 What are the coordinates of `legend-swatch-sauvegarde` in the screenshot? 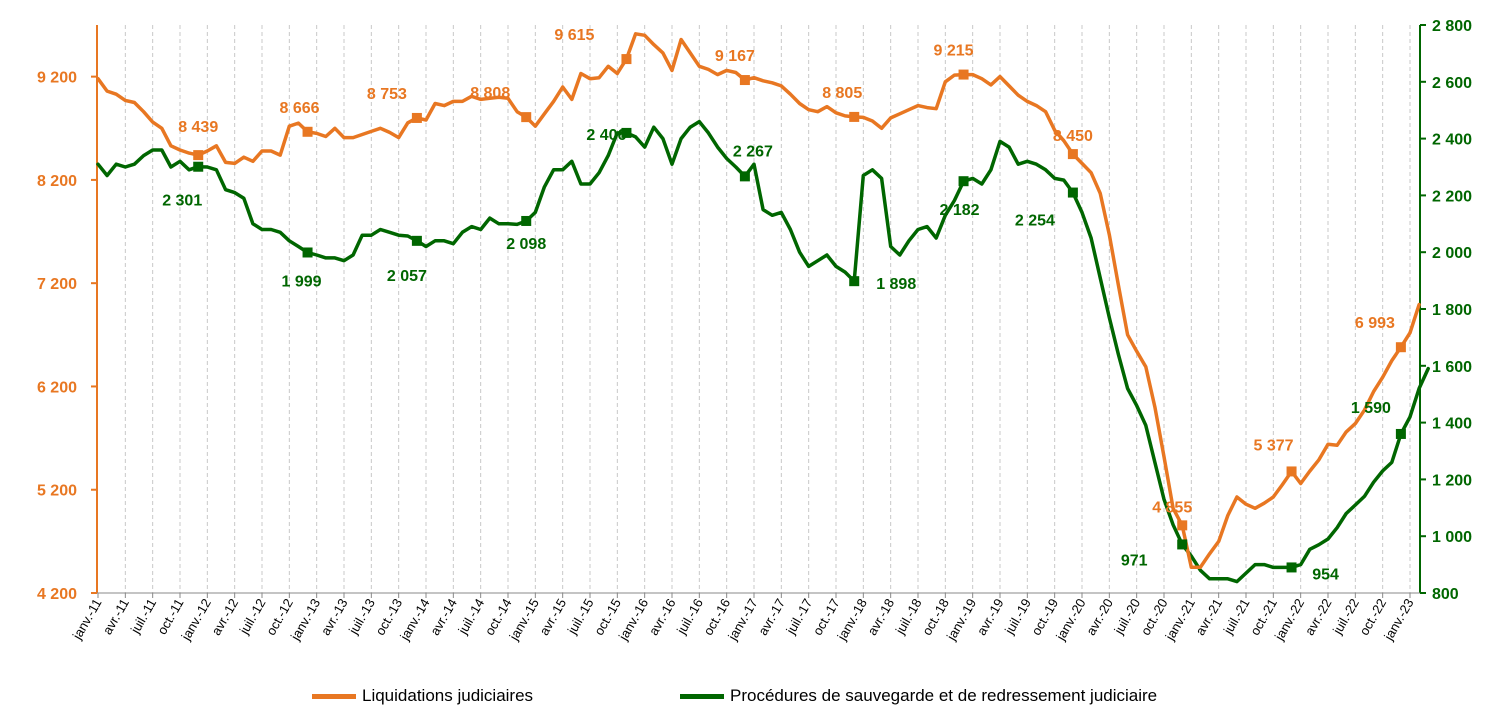 It's located at (702, 696).